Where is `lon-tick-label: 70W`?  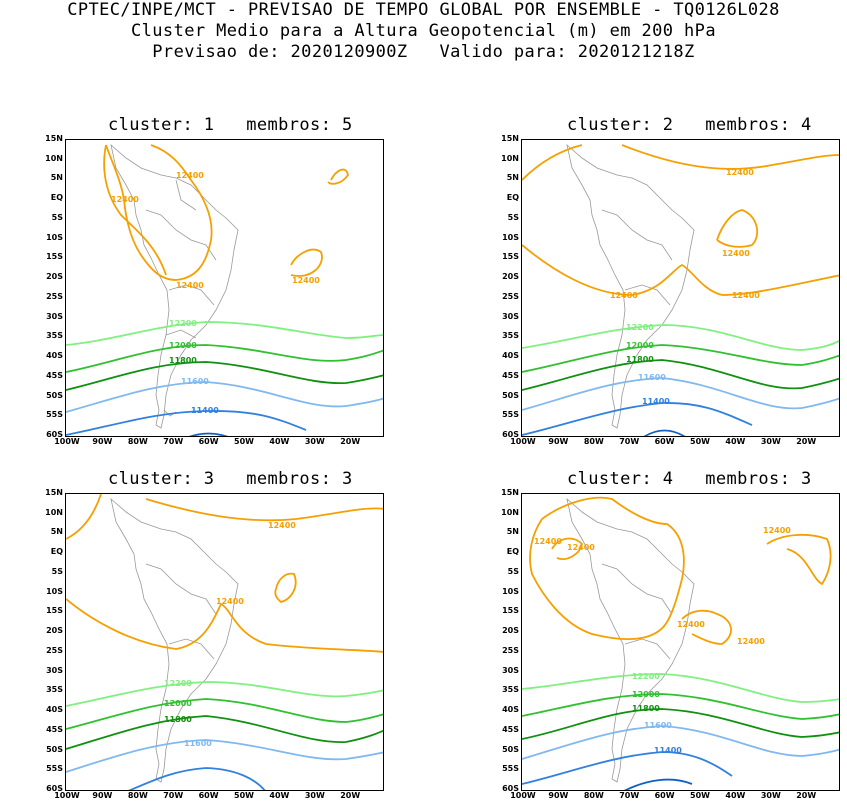 lon-tick-label: 70W is located at coordinates (629, 441).